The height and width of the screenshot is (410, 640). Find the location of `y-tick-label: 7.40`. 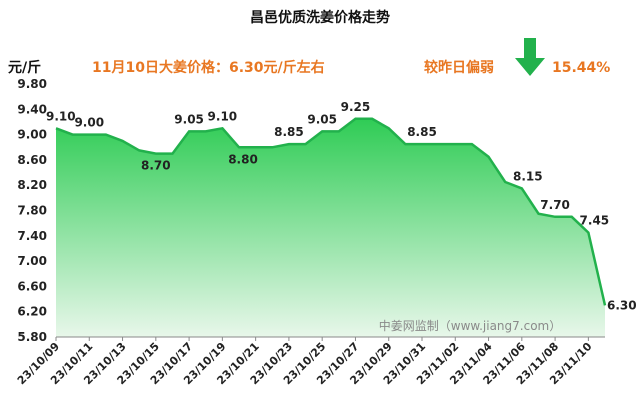

y-tick-label: 7.40 is located at coordinates (32, 236).